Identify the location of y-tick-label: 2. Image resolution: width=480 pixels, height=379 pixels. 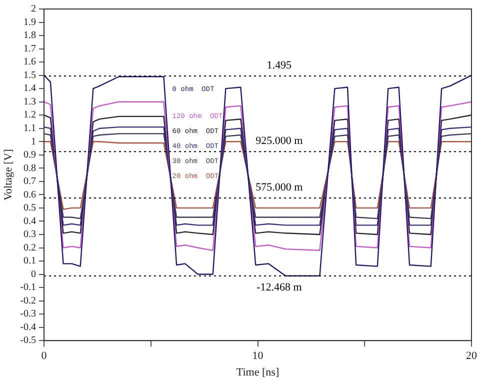
(33, 9).